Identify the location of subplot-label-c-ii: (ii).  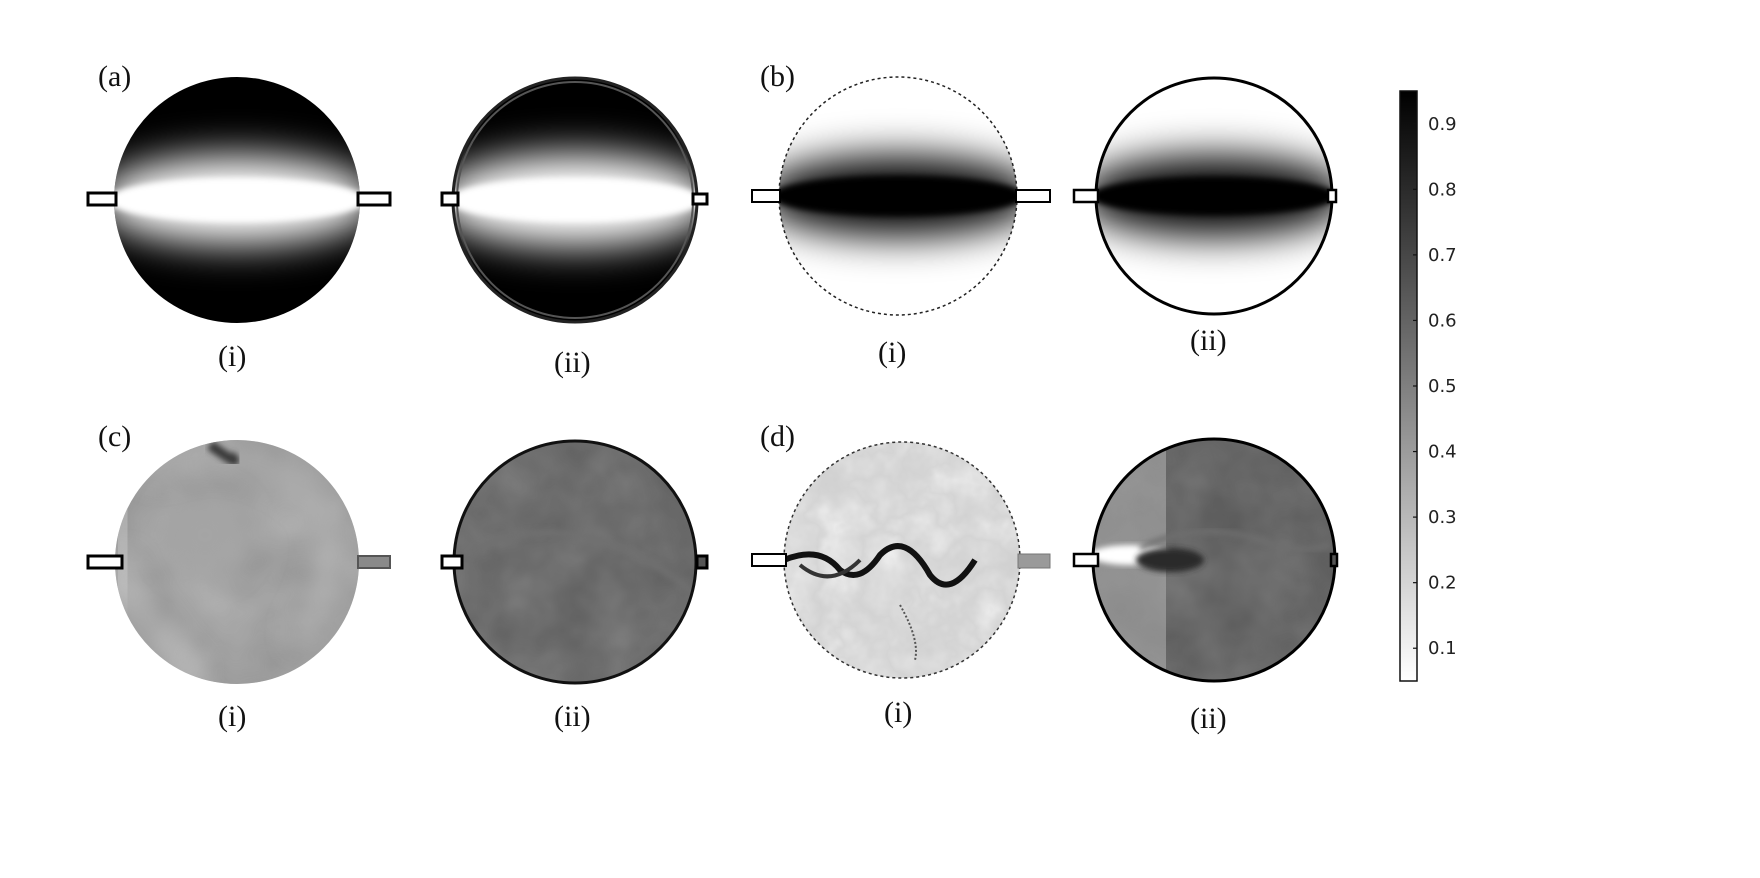
(572, 716).